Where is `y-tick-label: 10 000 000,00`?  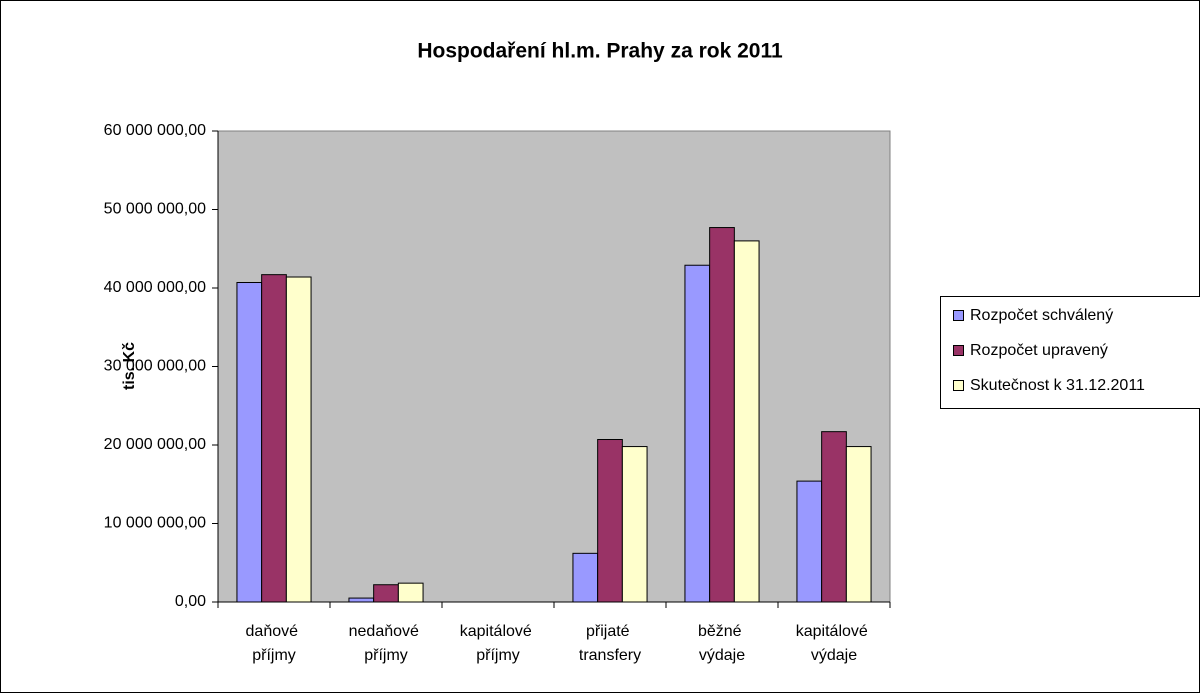 y-tick-label: 10 000 000,00 is located at coordinates (155, 523).